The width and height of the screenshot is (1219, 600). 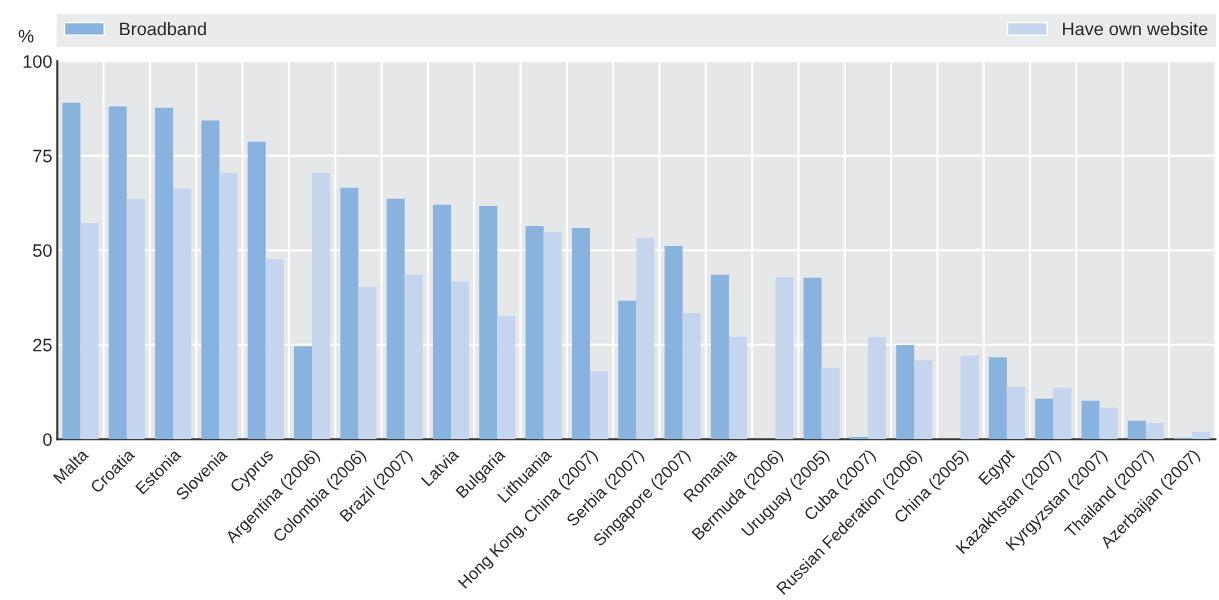 I want to click on y-axis-title: %, so click(x=26, y=36).